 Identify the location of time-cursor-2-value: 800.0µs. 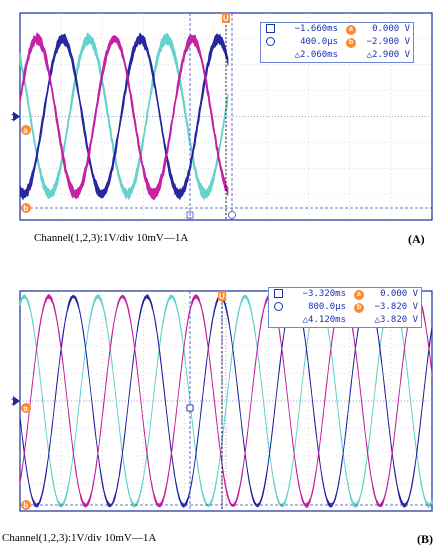
(327, 307).